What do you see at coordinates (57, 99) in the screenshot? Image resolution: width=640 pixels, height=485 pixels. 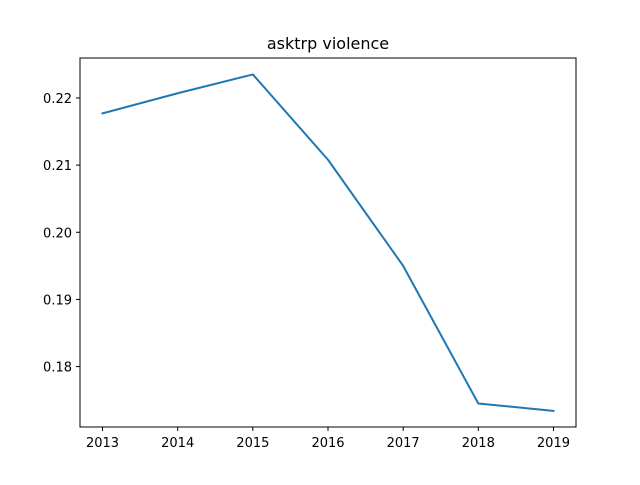 I see `y-tick-label: 0.22` at bounding box center [57, 99].